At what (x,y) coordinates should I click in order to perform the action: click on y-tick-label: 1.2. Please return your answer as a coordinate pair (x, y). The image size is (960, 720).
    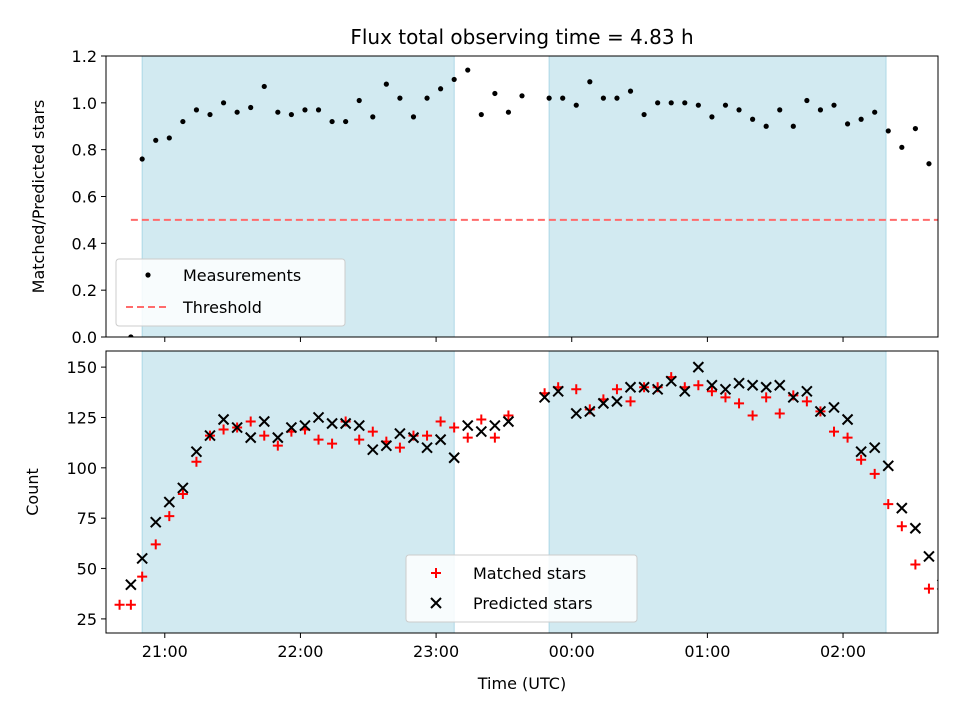
    Looking at the image, I should click on (84, 56).